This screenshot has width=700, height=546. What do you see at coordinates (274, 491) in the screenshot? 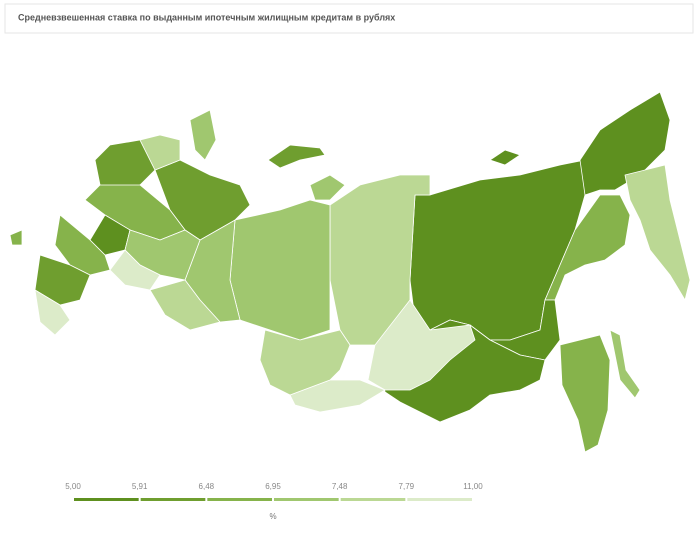
I see `legend: 5,00 5,91 6,48 6,95 7,48 7,79 11,00` at bounding box center [274, 491].